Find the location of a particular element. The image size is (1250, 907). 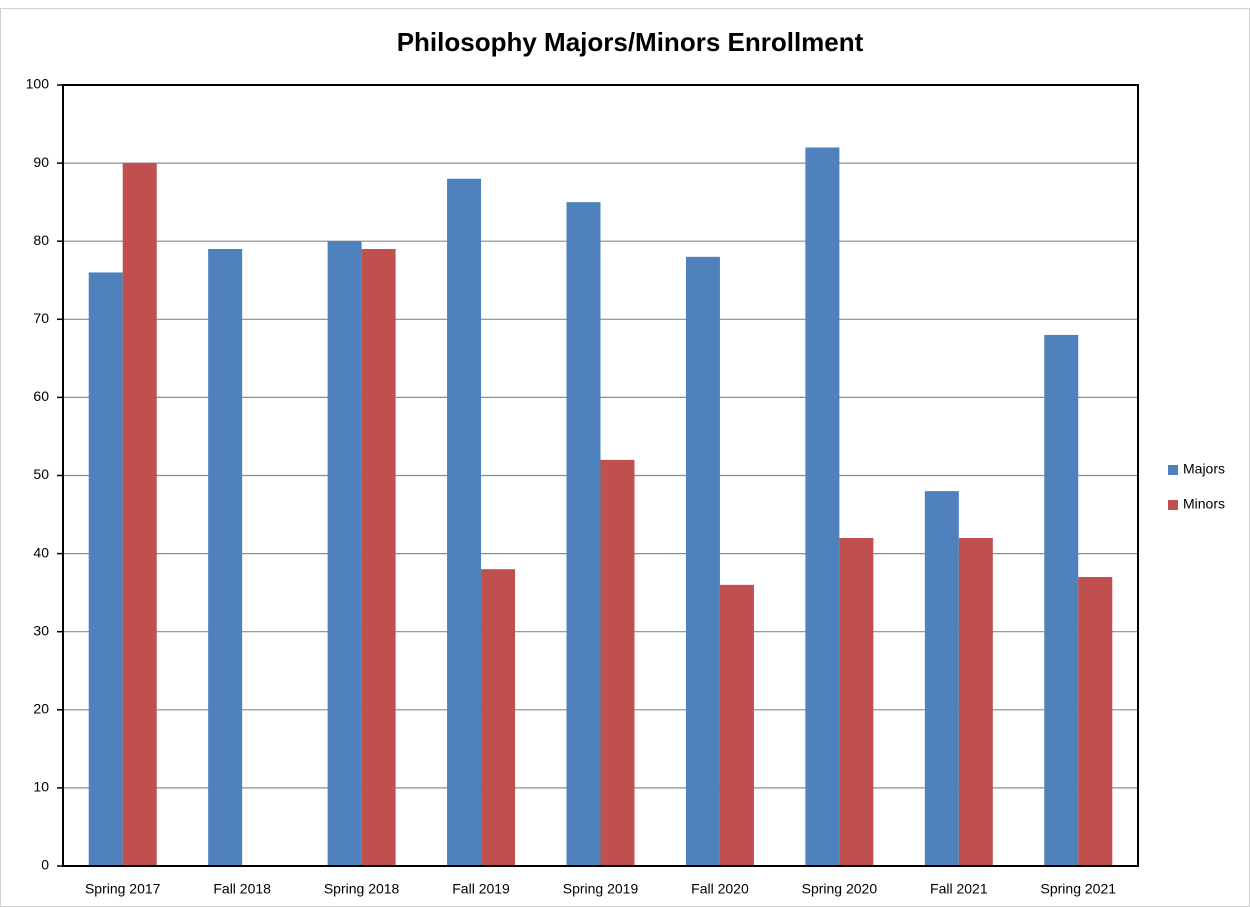

x-tick-label: Spring 2021 is located at coordinates (1079, 889).